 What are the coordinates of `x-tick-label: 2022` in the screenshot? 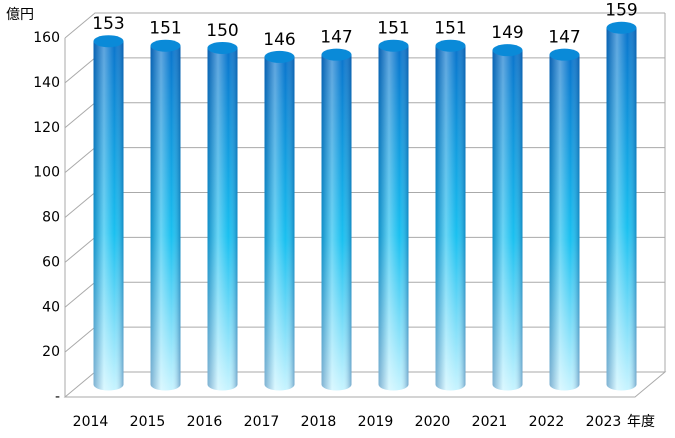 It's located at (547, 422).